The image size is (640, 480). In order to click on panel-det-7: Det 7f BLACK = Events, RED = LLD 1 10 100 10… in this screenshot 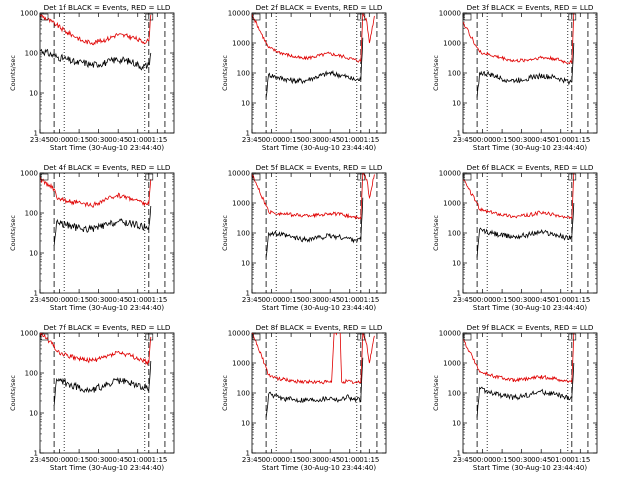, I will do `click(92, 397)`.